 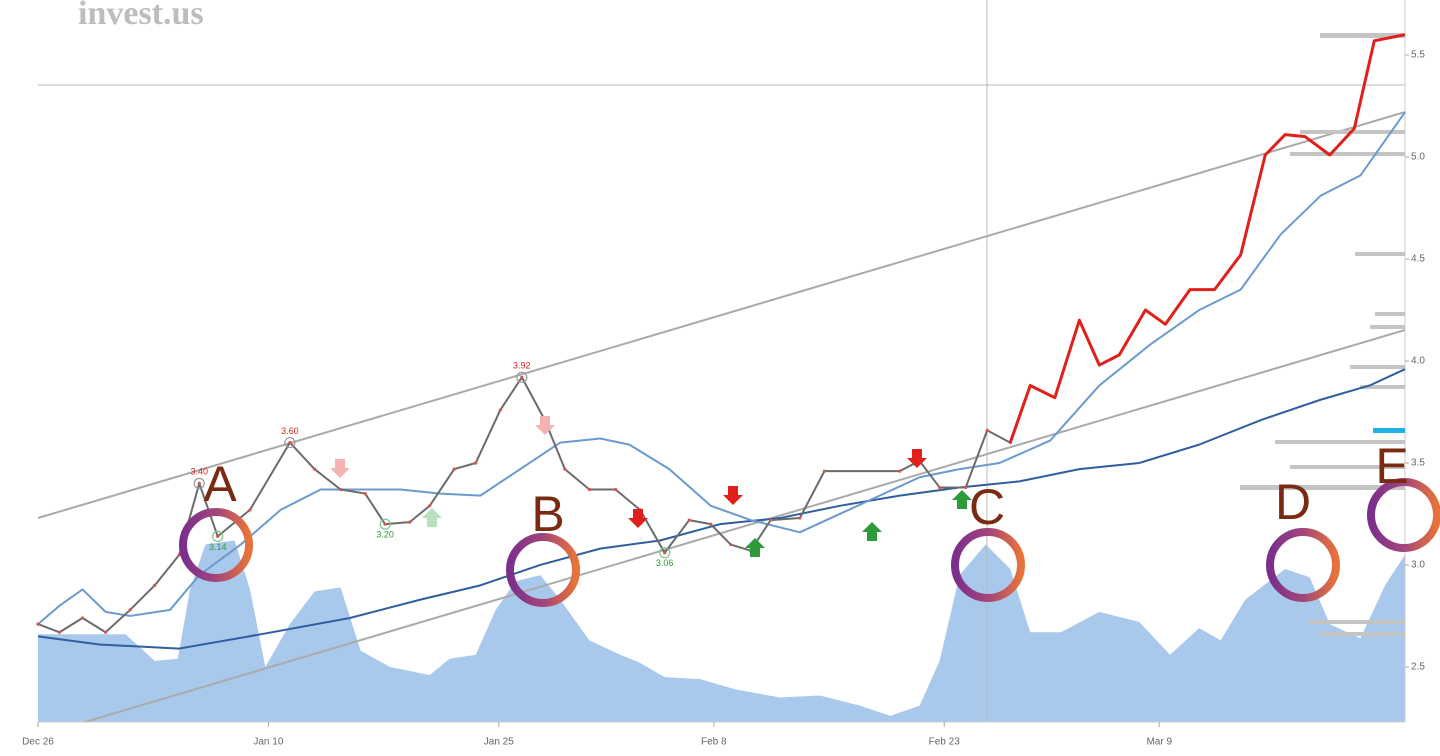 I want to click on annotation-letter: B, so click(x=547, y=514).